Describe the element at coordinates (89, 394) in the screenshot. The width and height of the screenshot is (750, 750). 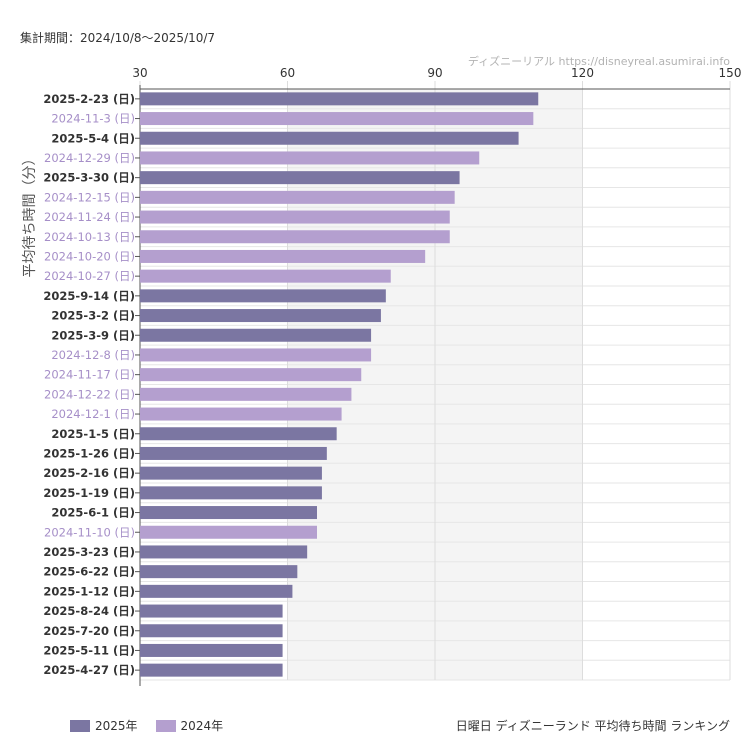
I see `y-tick-label: 2024-12-22 (日)` at that location.